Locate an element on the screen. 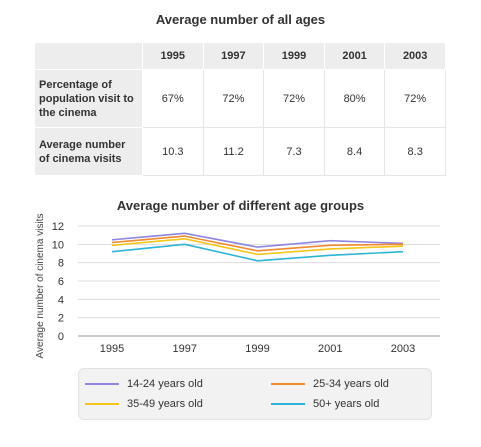 The width and height of the screenshot is (481, 447). table-cell: 10.3 is located at coordinates (173, 151).